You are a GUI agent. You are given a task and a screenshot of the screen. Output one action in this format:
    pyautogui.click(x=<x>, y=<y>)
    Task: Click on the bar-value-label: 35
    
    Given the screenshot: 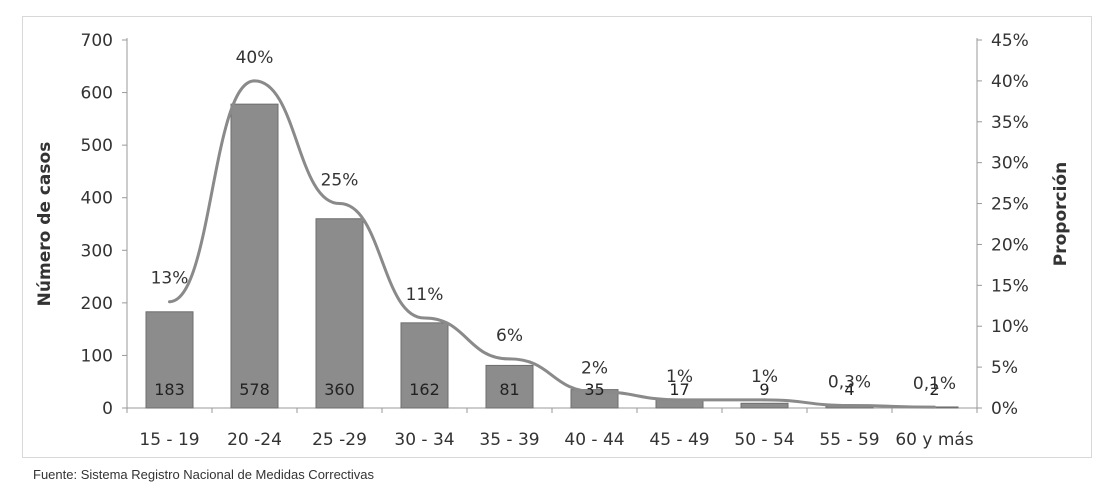 What is the action you would take?
    pyautogui.click(x=594, y=389)
    